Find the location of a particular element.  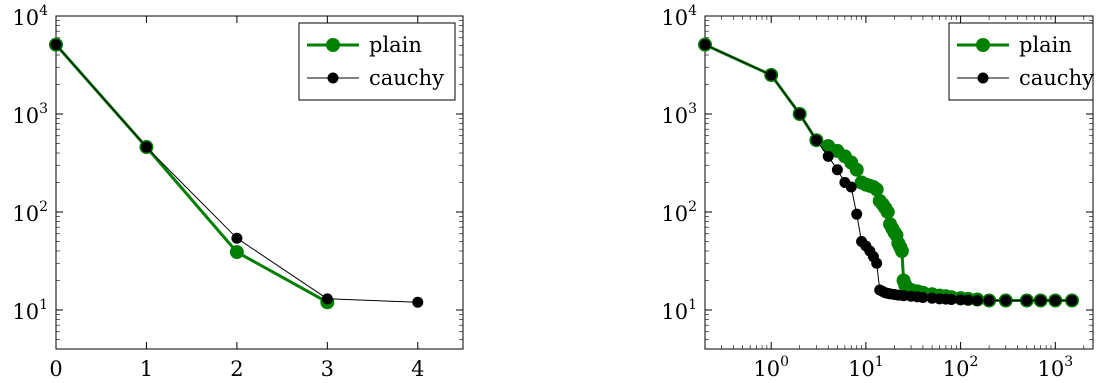

x-tick-label: 10¹ is located at coordinates (866, 367).